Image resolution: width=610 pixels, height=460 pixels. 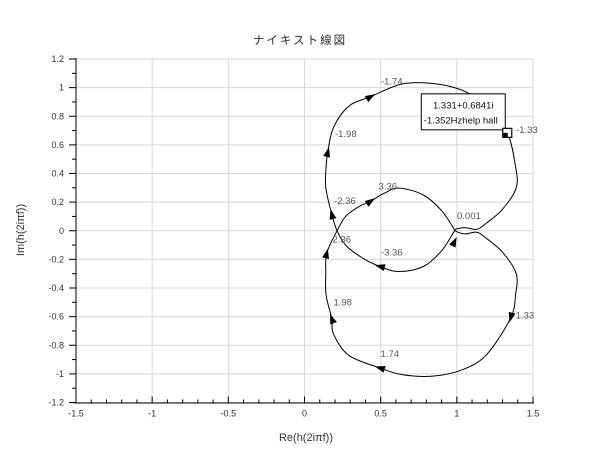 What do you see at coordinates (345, 201) in the screenshot?
I see `frequency-label: -2.36` at bounding box center [345, 201].